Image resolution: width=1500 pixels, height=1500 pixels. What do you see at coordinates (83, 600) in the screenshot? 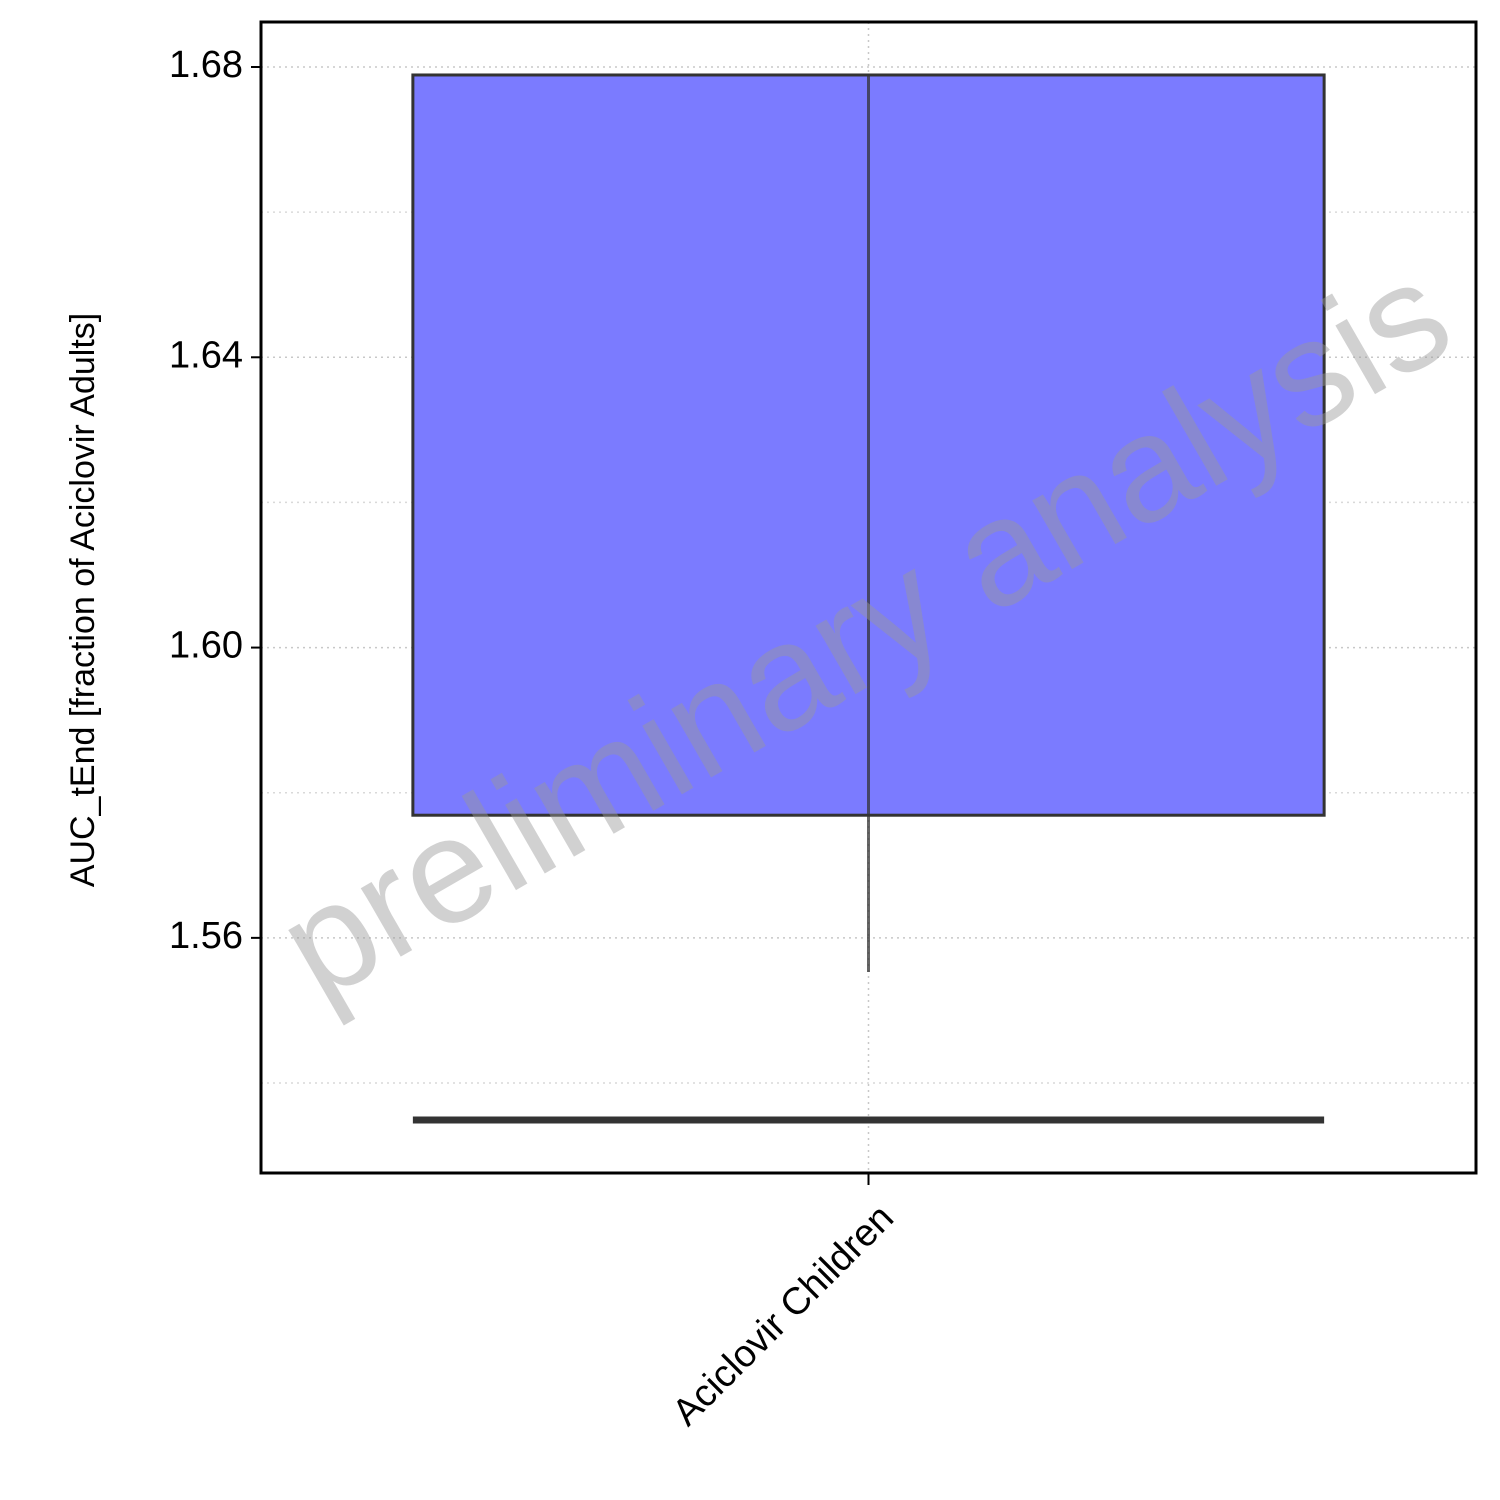
I see `y-axis-title: AUC_tEnd [fraction of Aciclovir Adults]` at bounding box center [83, 600].